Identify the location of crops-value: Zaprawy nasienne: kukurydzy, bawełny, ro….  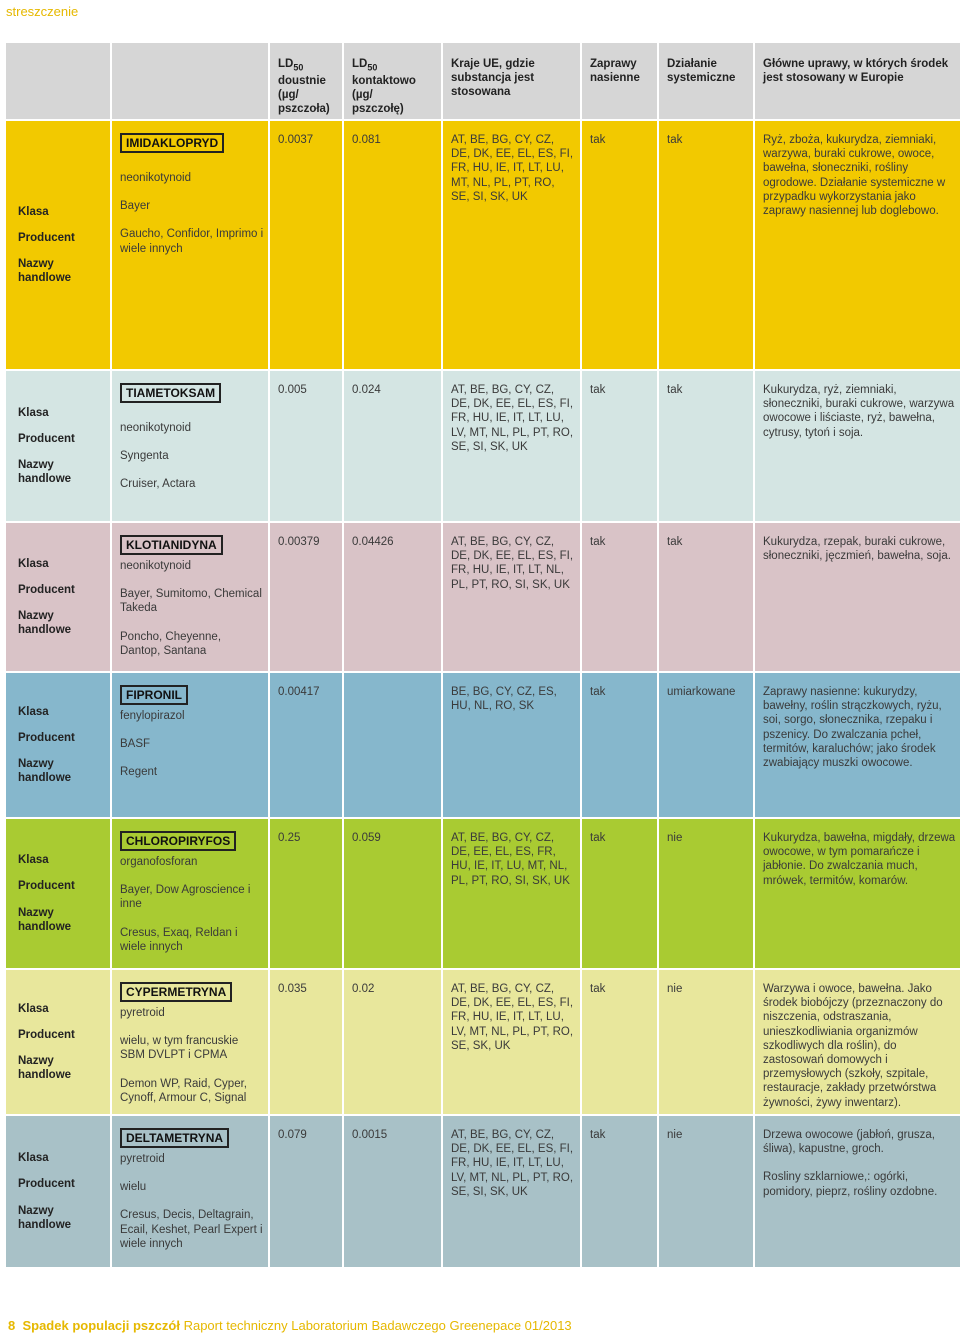
(852, 728).